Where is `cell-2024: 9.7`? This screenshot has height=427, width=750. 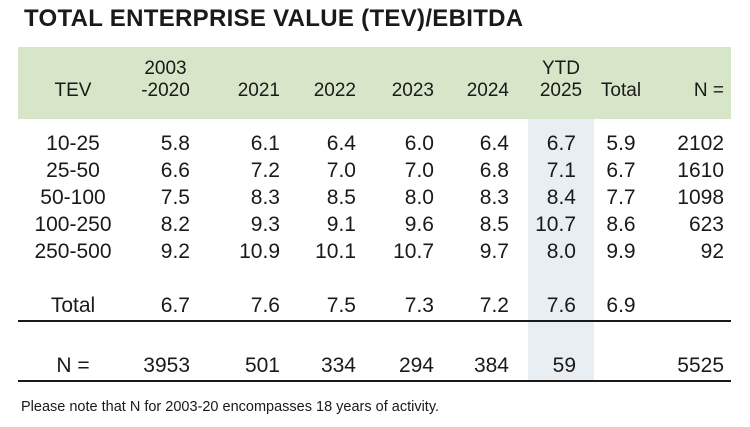 cell-2024: 9.7 is located at coordinates (494, 251).